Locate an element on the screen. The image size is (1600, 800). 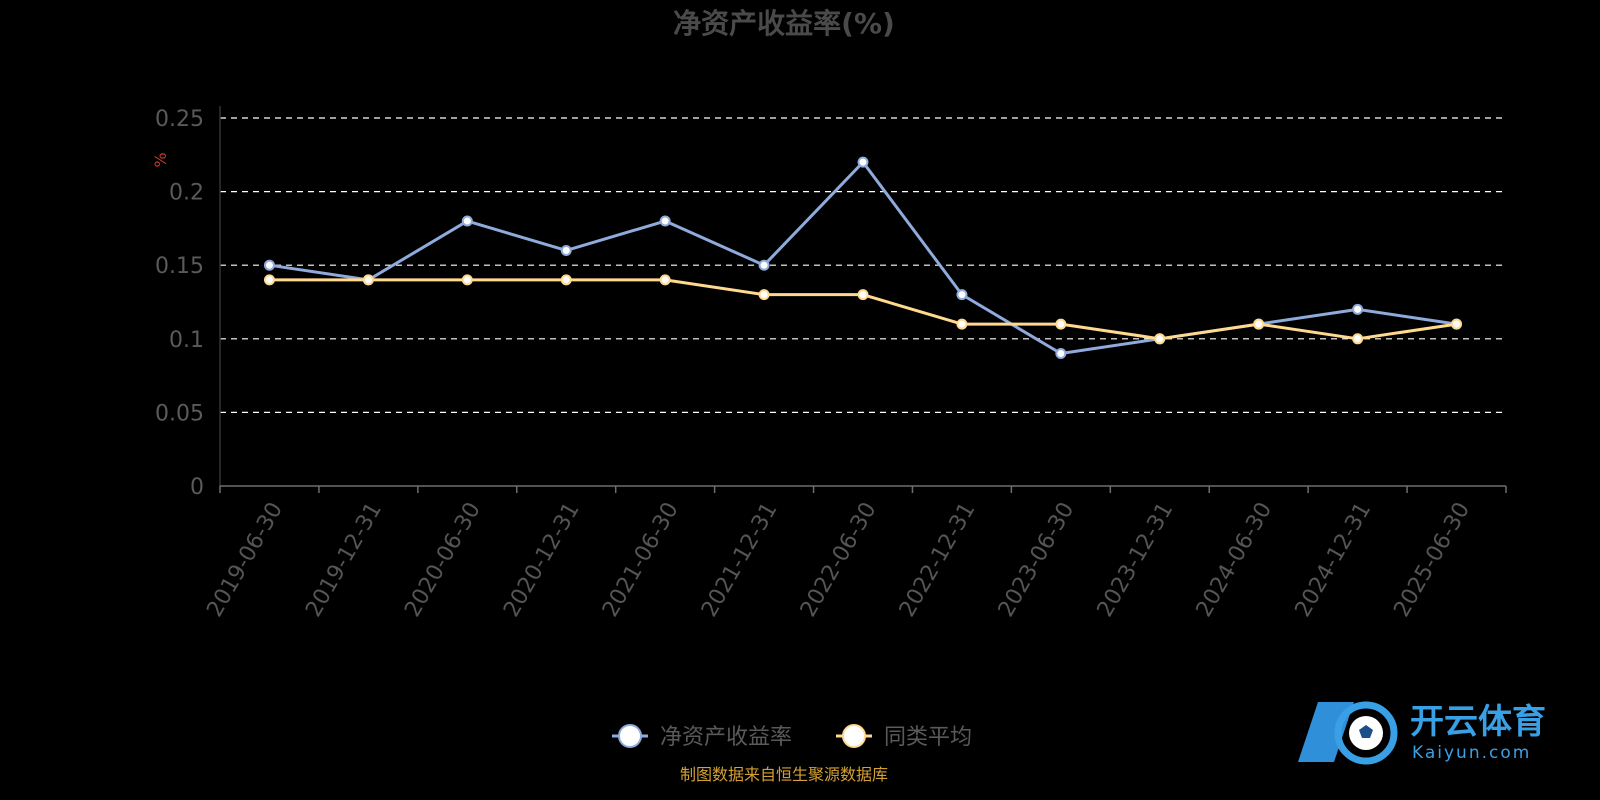
x-tick-label: 2025-06-30 is located at coordinates (1432, 559).